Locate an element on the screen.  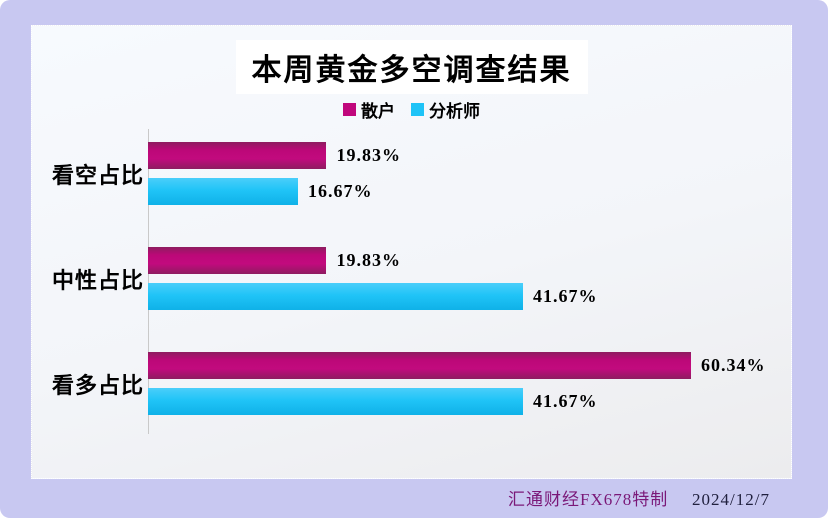
analyst-swatch-icon is located at coordinates (417, 109).